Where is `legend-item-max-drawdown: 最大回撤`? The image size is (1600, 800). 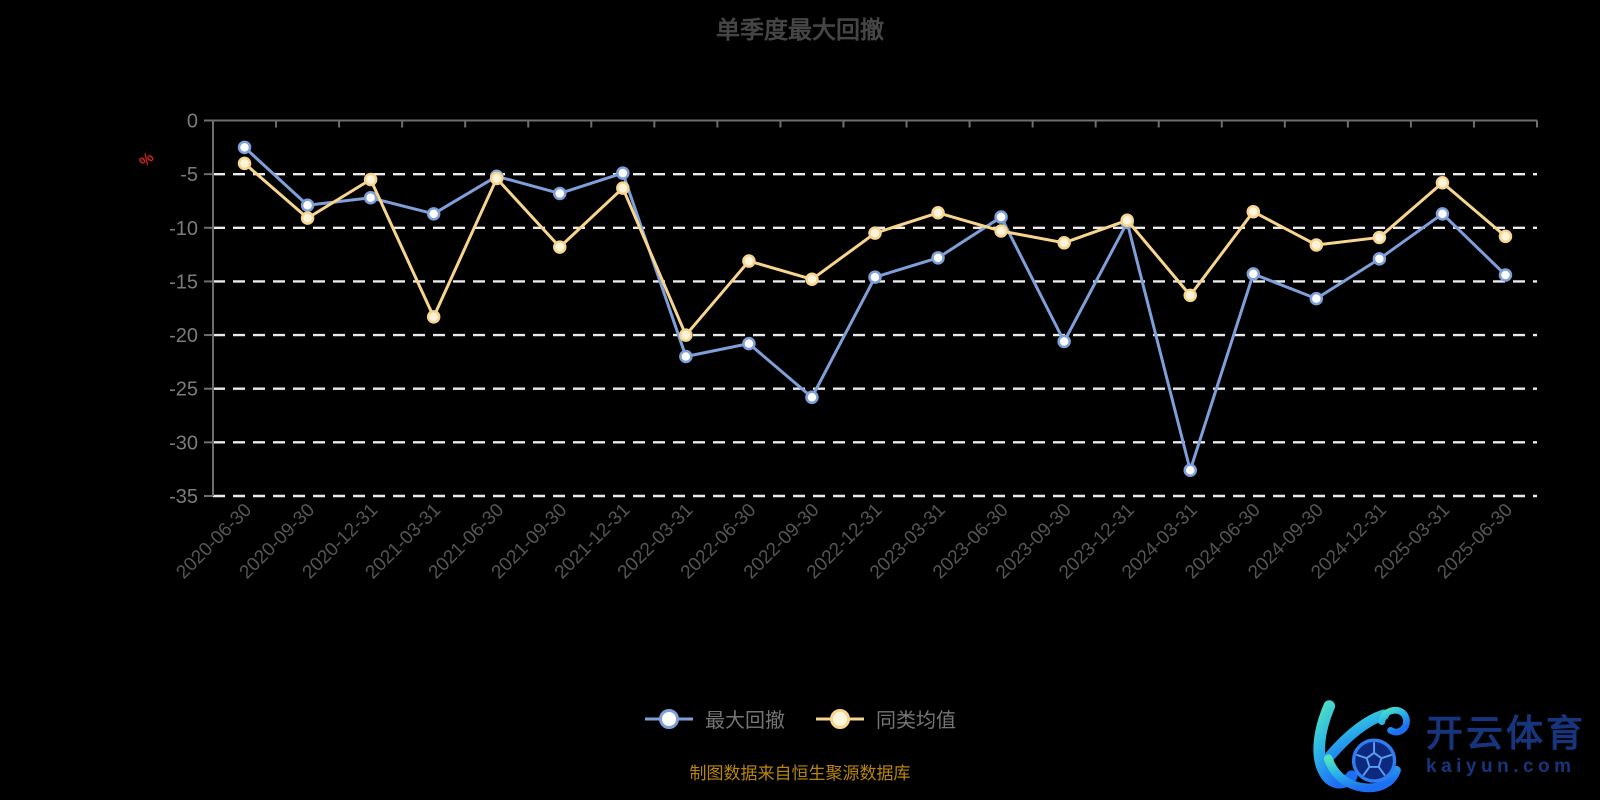
legend-item-max-drawdown: 最大回撤 is located at coordinates (714, 718).